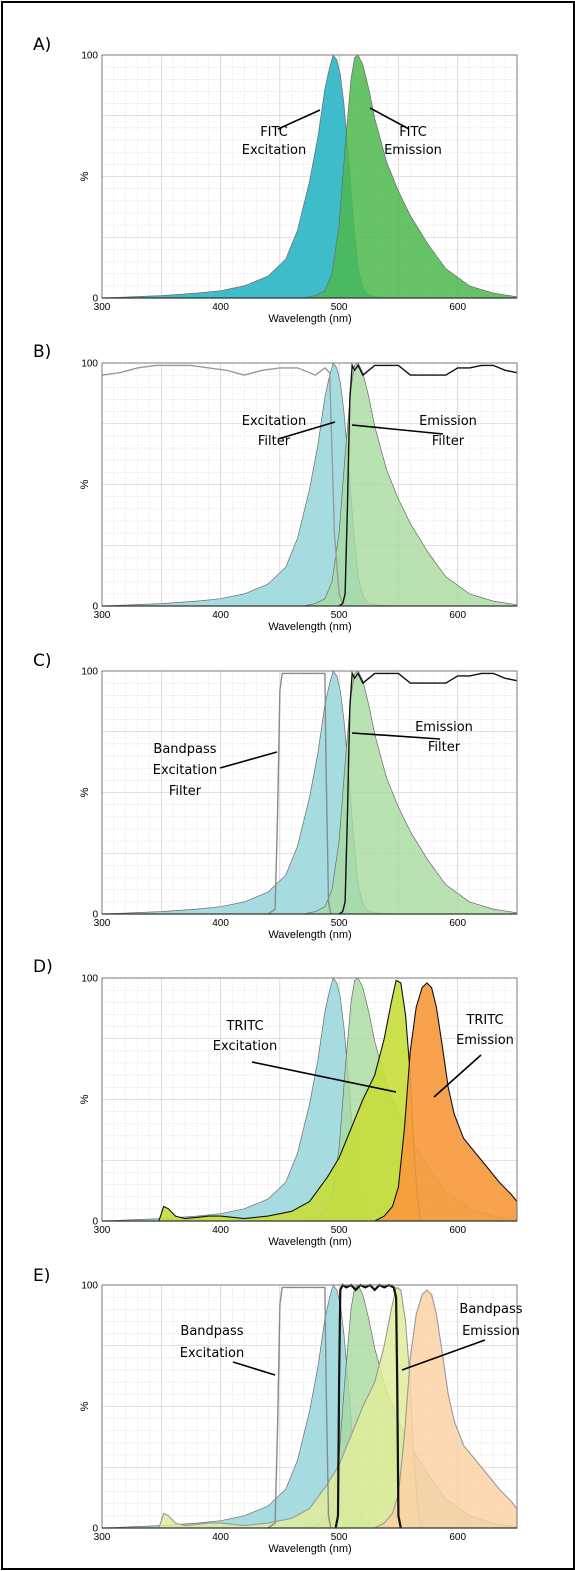 This screenshot has width=575, height=1571. Describe the element at coordinates (222, 484) in the screenshot. I see `line-ex_filter` at that location.